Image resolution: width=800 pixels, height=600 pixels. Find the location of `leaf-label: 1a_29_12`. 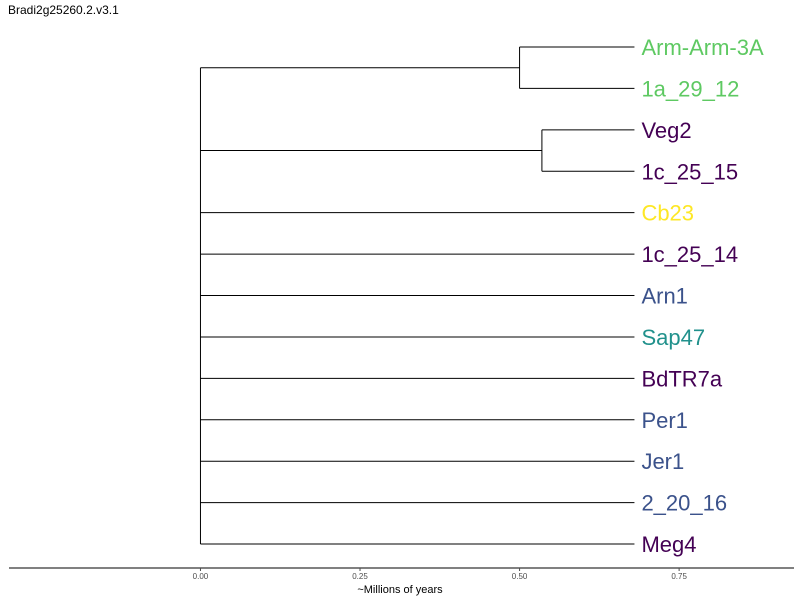

leaf-label: 1a_29_12 is located at coordinates (690, 88).